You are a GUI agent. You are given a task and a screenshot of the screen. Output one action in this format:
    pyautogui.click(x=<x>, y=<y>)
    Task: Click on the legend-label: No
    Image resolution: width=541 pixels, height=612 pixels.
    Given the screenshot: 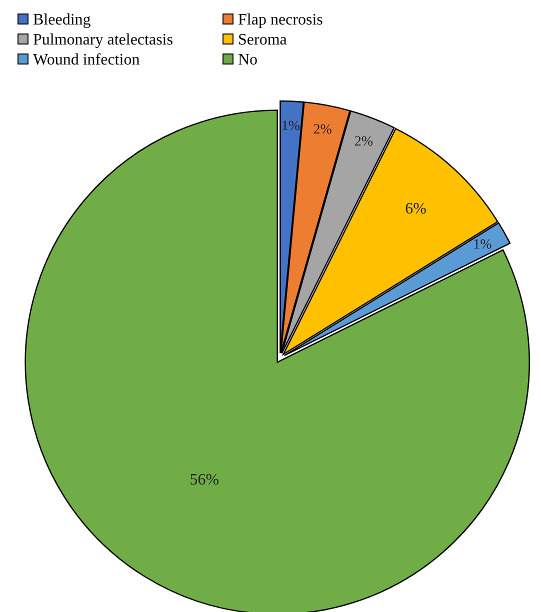 What is the action you would take?
    pyautogui.click(x=248, y=60)
    